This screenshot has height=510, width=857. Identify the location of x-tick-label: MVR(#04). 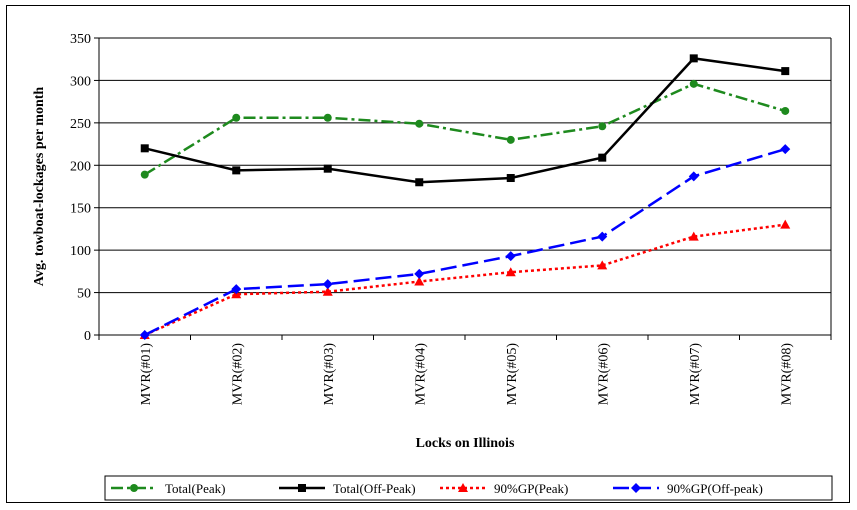
(420, 374).